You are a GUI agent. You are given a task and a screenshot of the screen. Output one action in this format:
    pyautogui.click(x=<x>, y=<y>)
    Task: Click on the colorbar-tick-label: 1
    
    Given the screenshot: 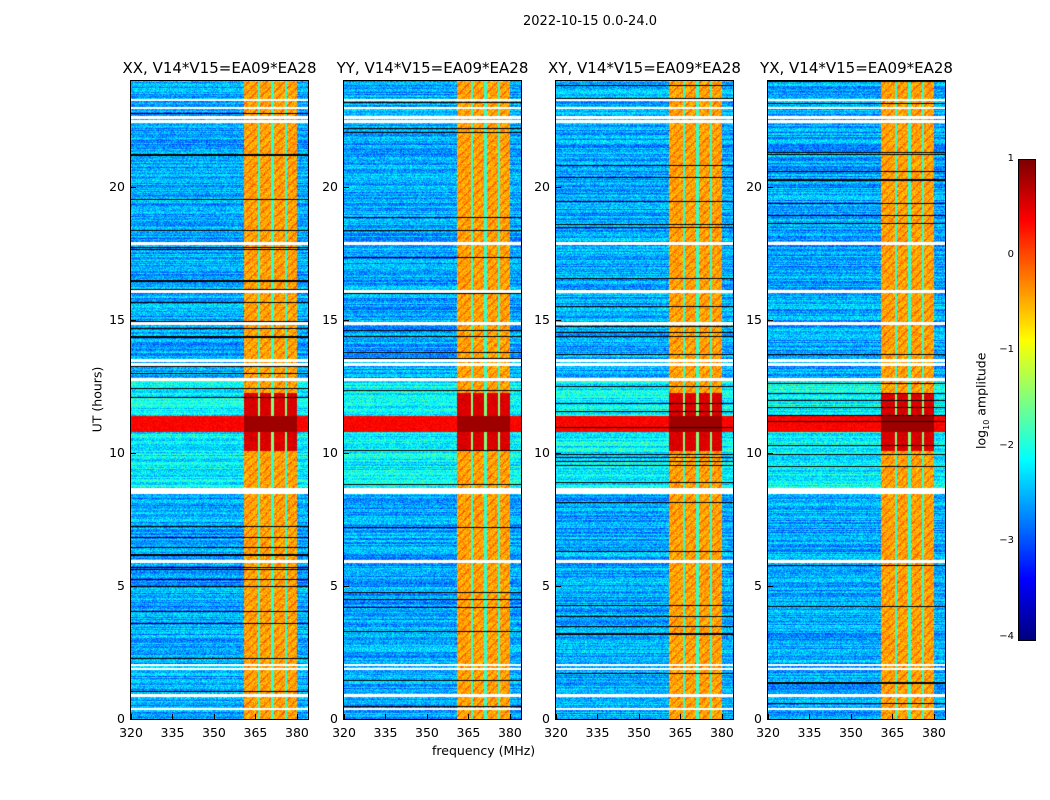 What is the action you would take?
    pyautogui.click(x=1010, y=158)
    